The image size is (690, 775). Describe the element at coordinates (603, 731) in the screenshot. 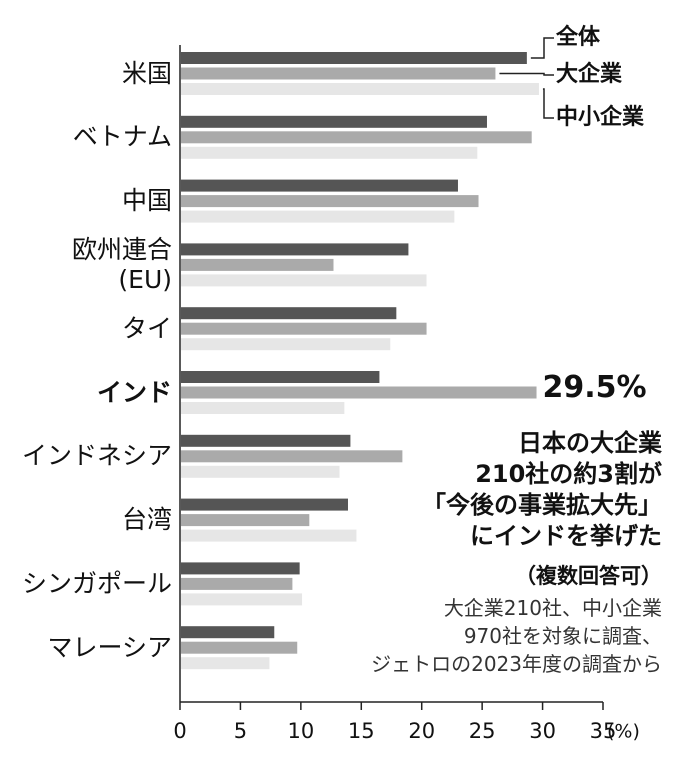

I see `x-tick-label: 35` at that location.